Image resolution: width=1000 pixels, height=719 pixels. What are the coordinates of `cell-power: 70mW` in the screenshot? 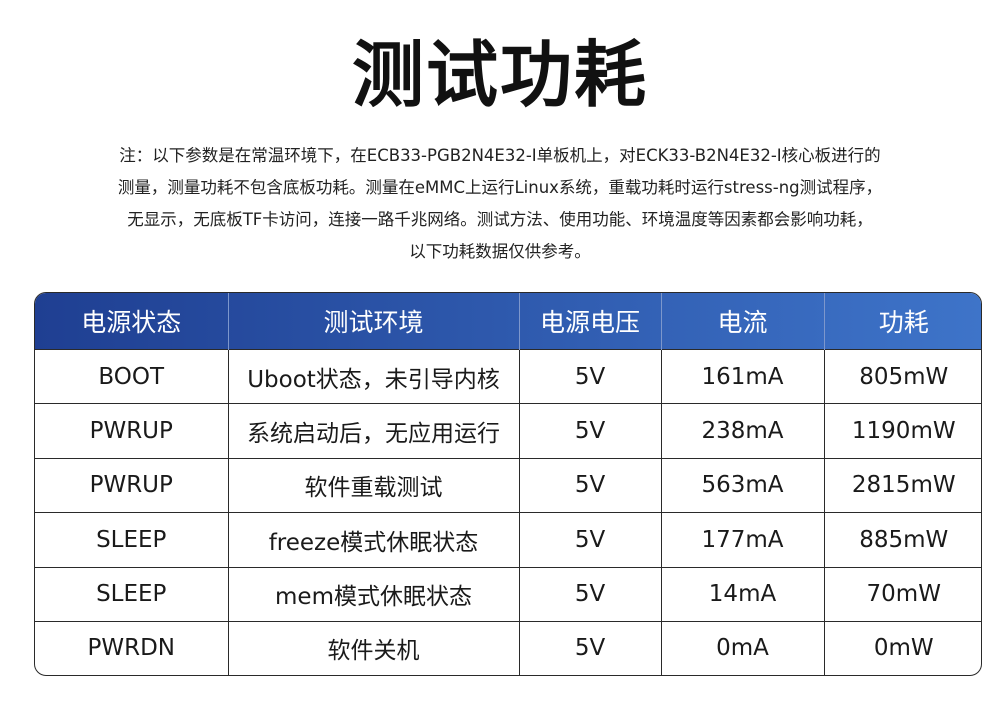 It's located at (902, 594).